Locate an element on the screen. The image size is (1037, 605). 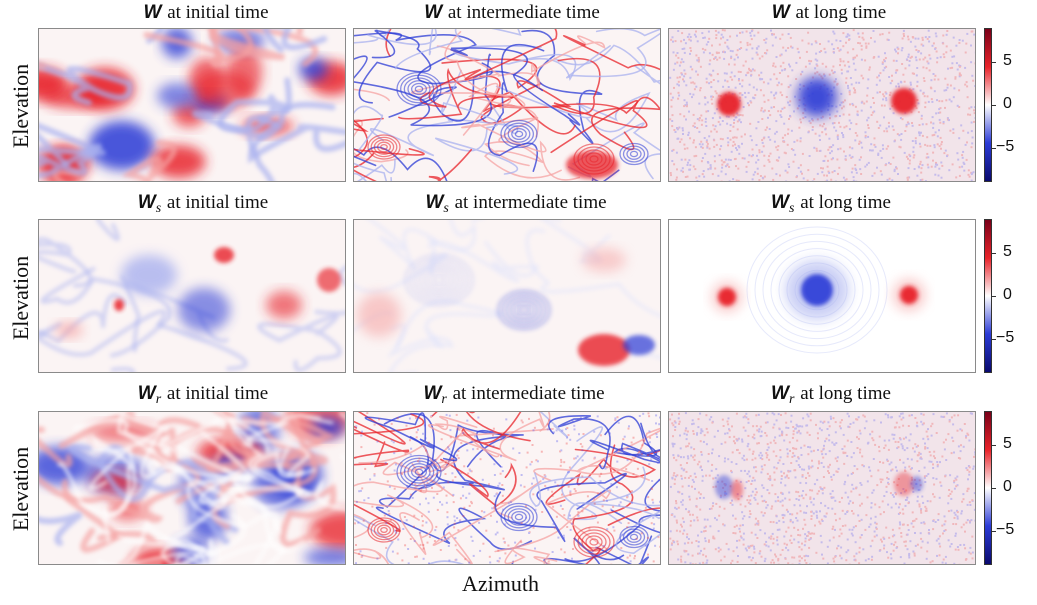
field-panel-r2c2 is located at coordinates (507, 296).